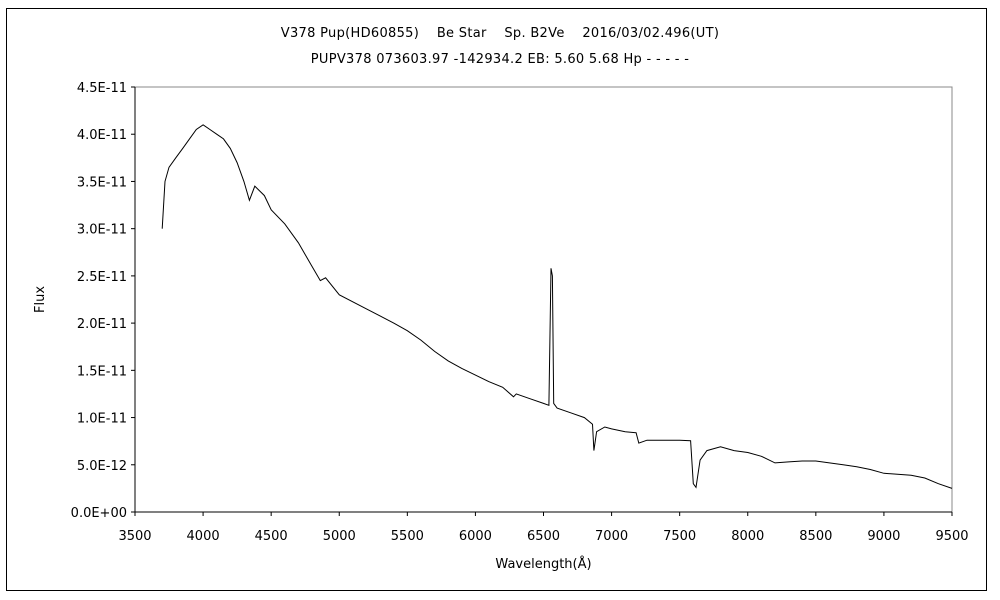  I want to click on x-tick-label: 9000, so click(883, 536).